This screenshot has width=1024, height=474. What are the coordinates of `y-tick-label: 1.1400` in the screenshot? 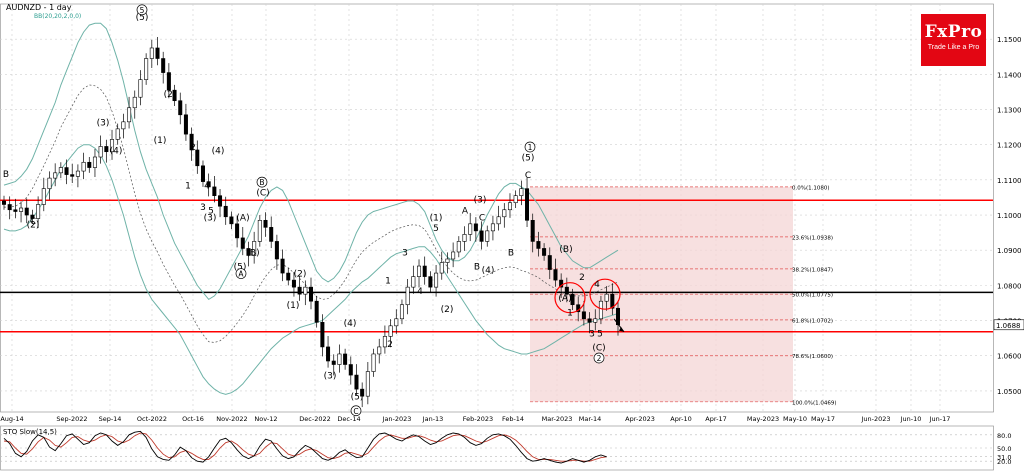 It's located at (1009, 75).